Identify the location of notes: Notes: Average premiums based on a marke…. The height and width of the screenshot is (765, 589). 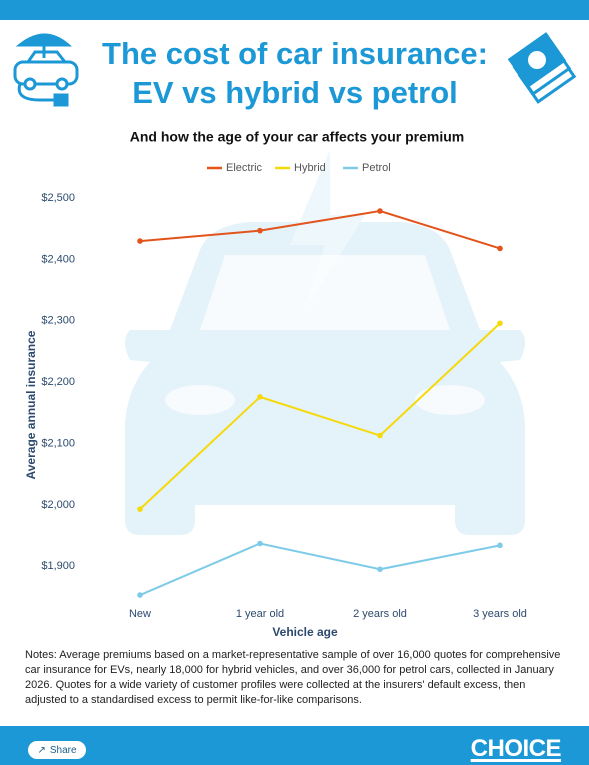
(293, 677).